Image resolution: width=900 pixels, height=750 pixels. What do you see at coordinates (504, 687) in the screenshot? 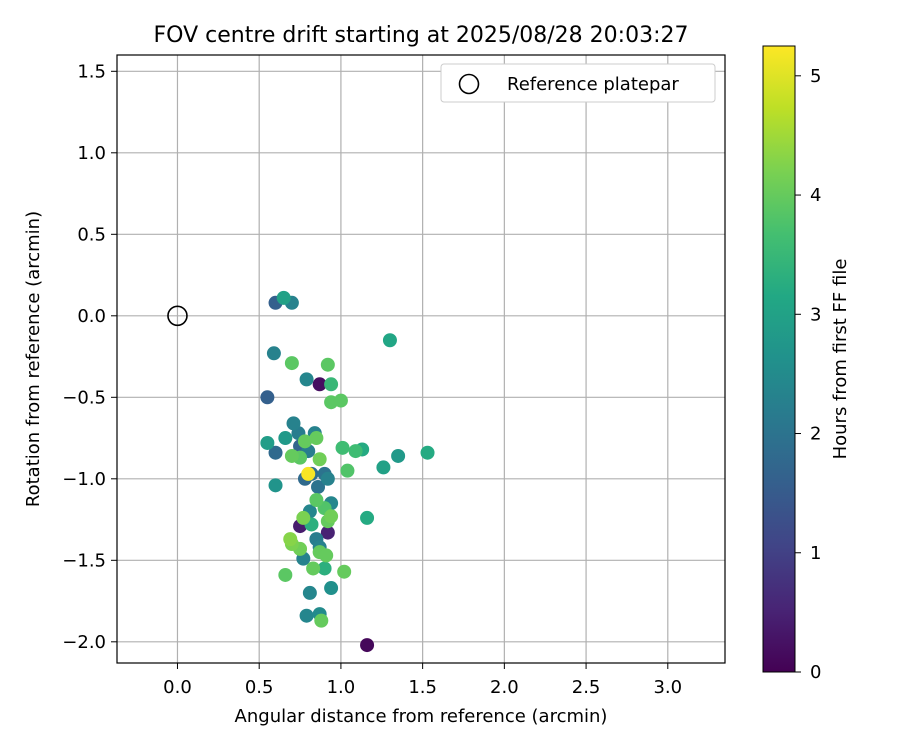
I see `x-tick-label: 2.0` at bounding box center [504, 687].